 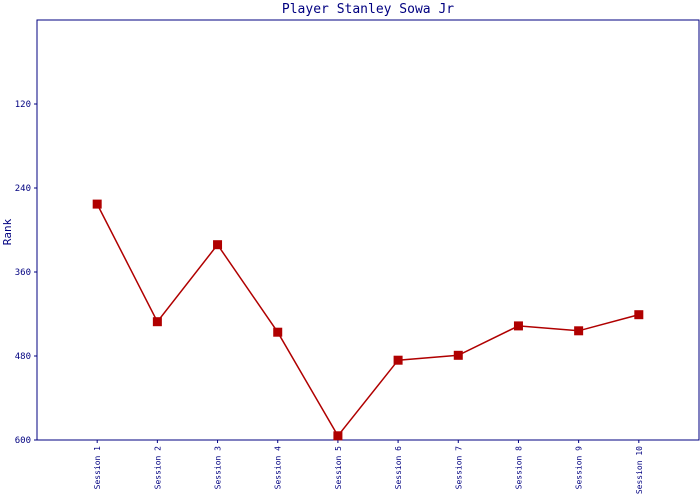 I want to click on x-tick-label: Session 10, so click(x=639, y=470).